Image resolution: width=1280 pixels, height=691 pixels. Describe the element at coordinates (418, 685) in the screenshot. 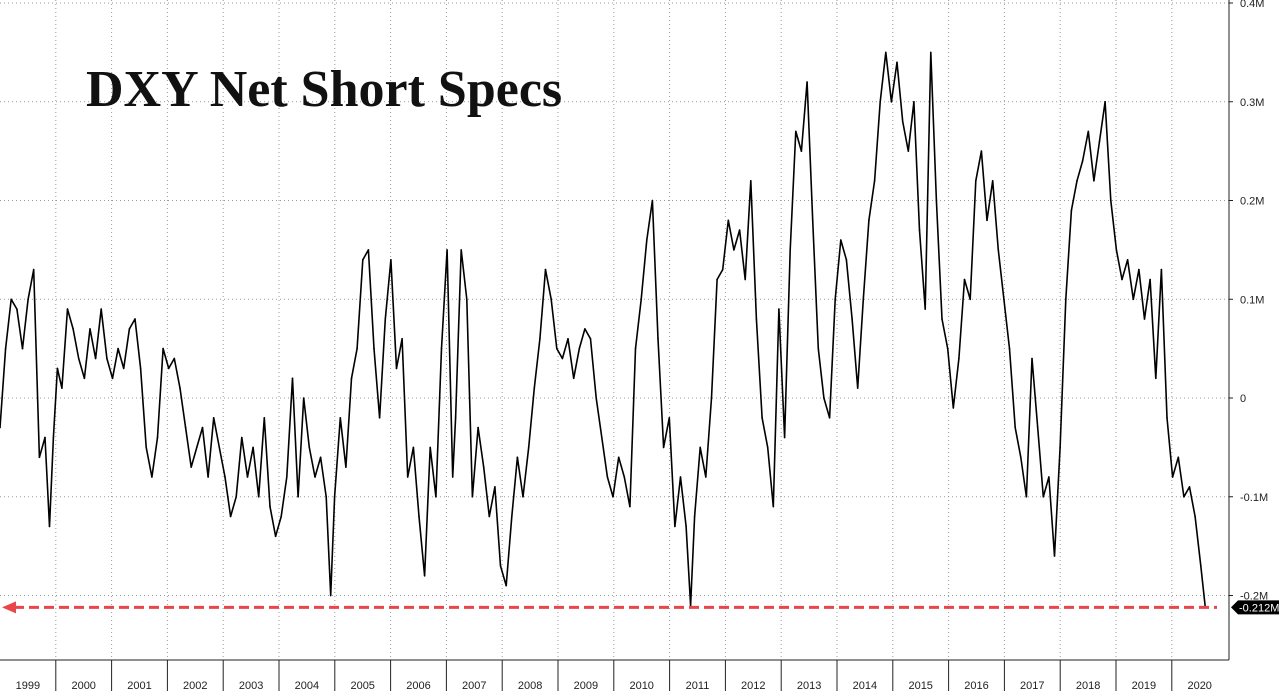

I see `x-tick-label: 2006` at that location.